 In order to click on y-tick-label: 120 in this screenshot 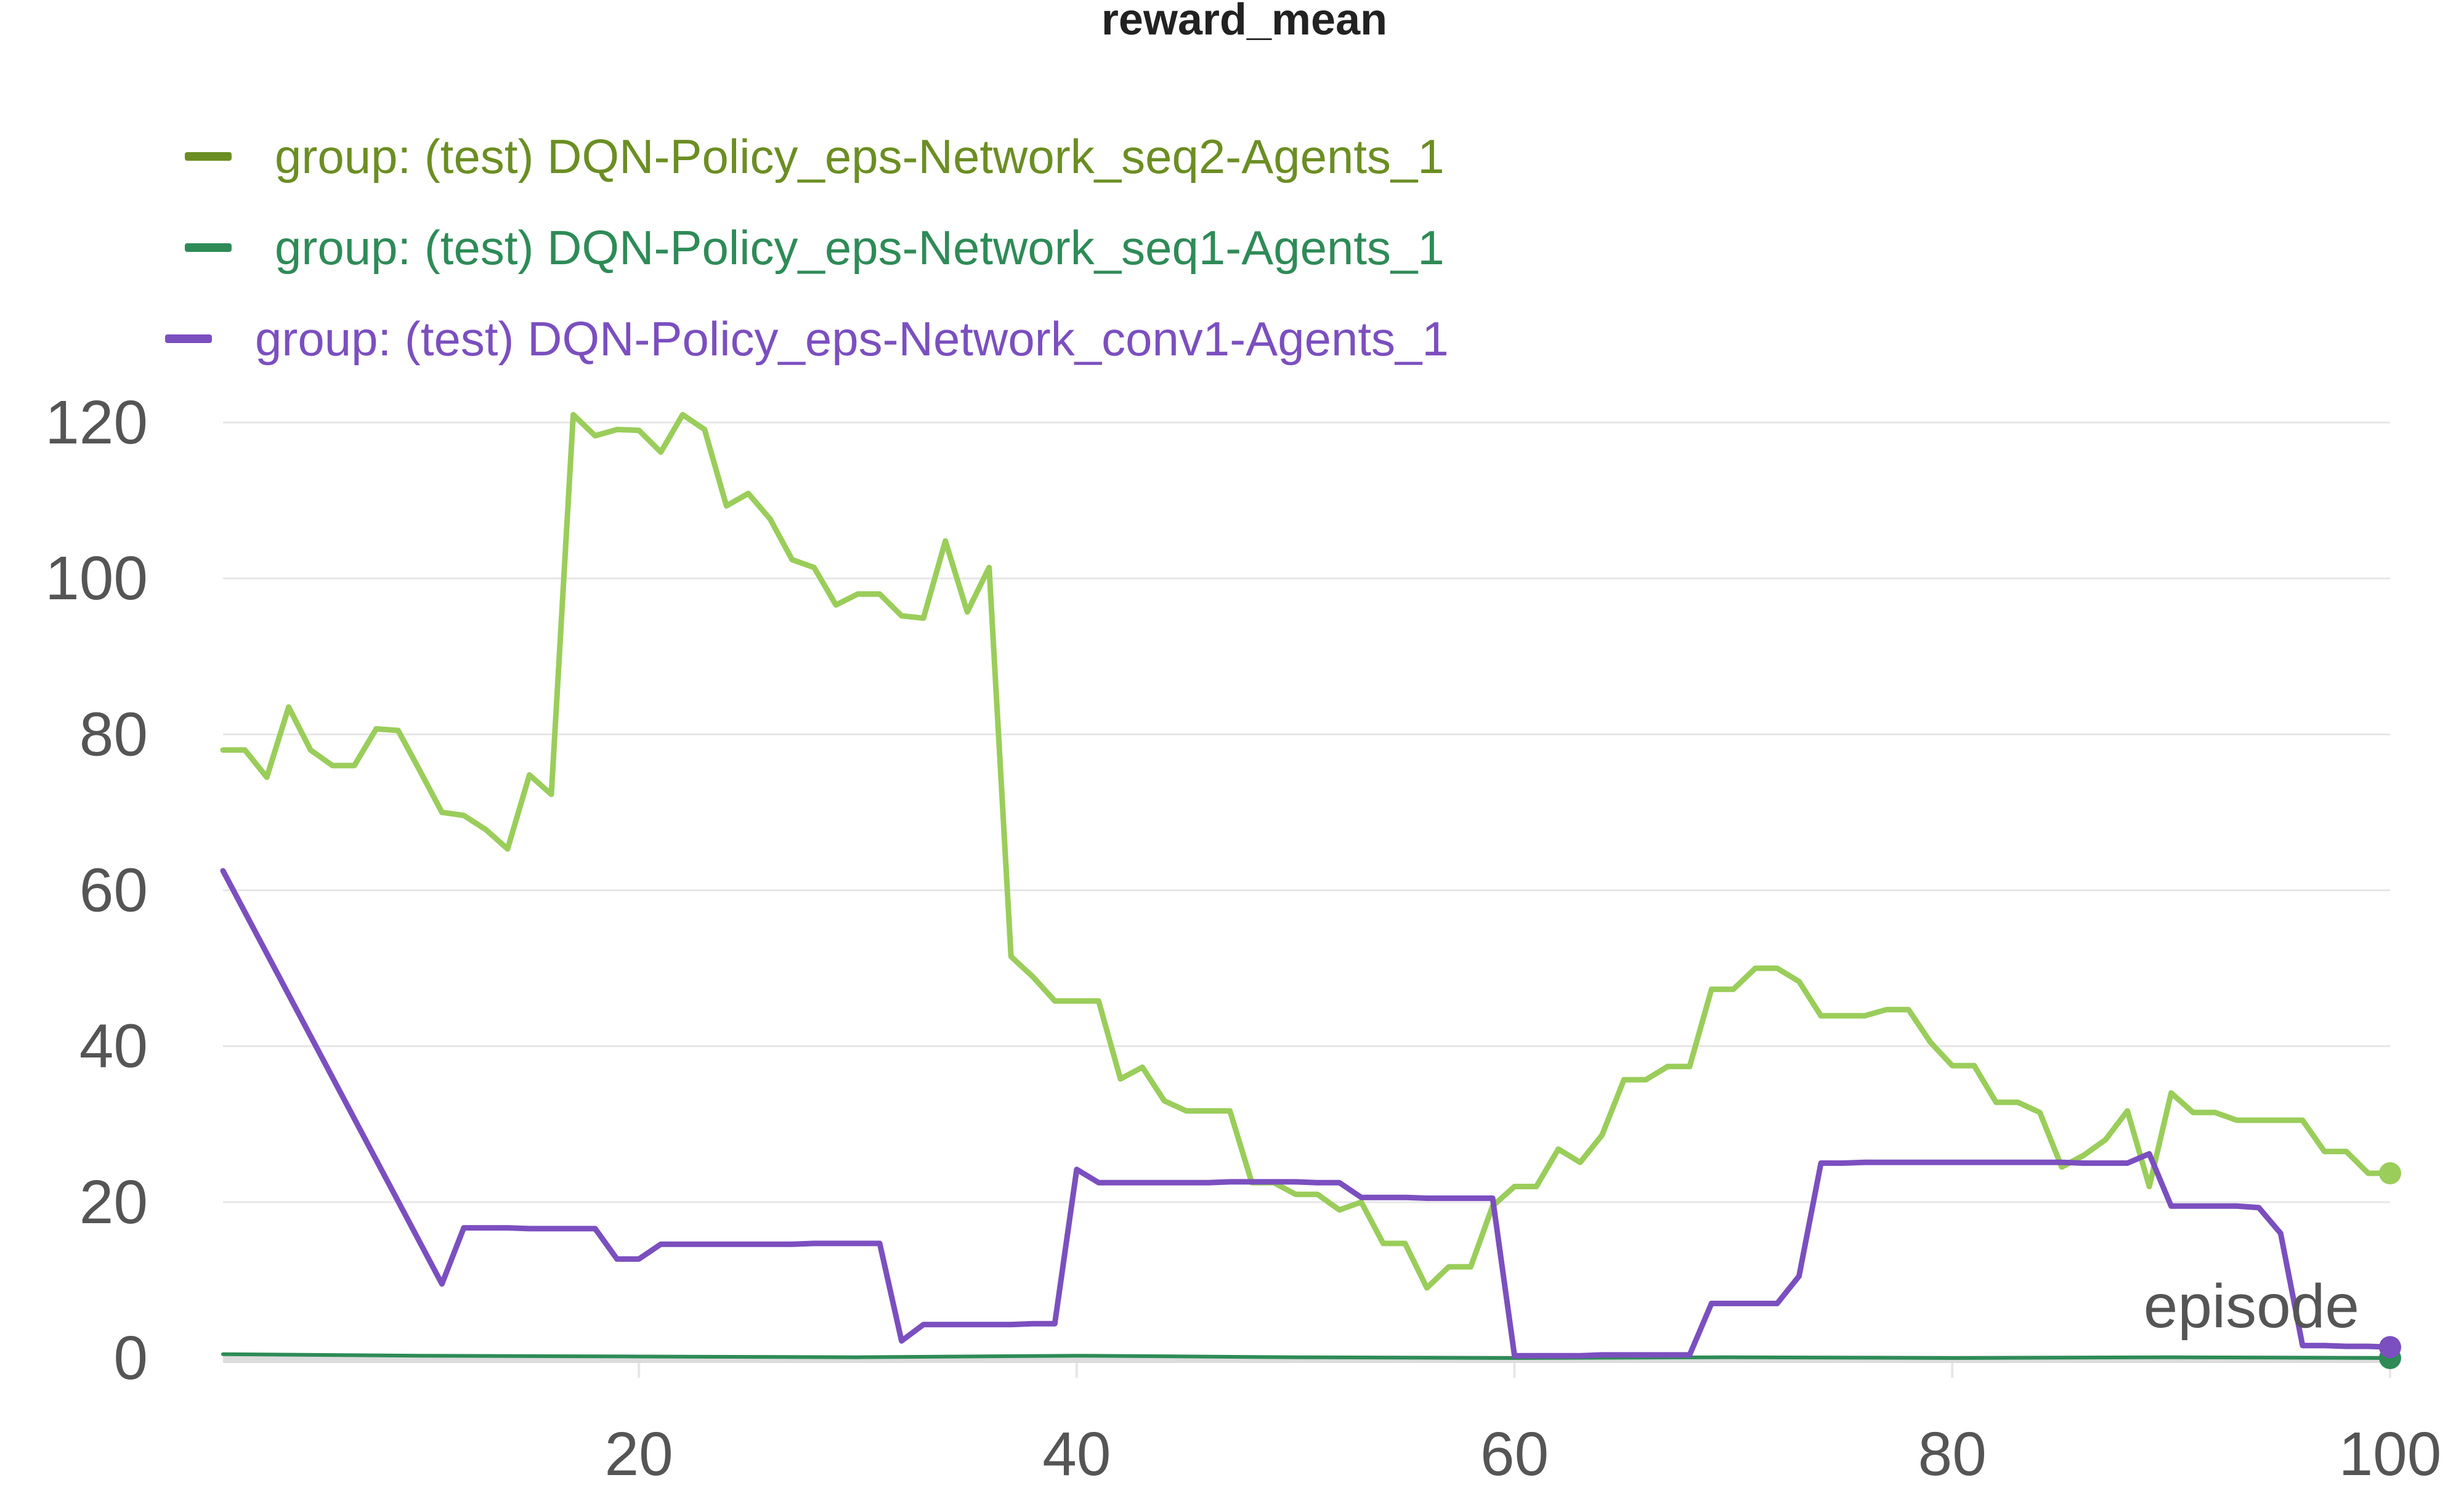, I will do `click(96, 422)`.